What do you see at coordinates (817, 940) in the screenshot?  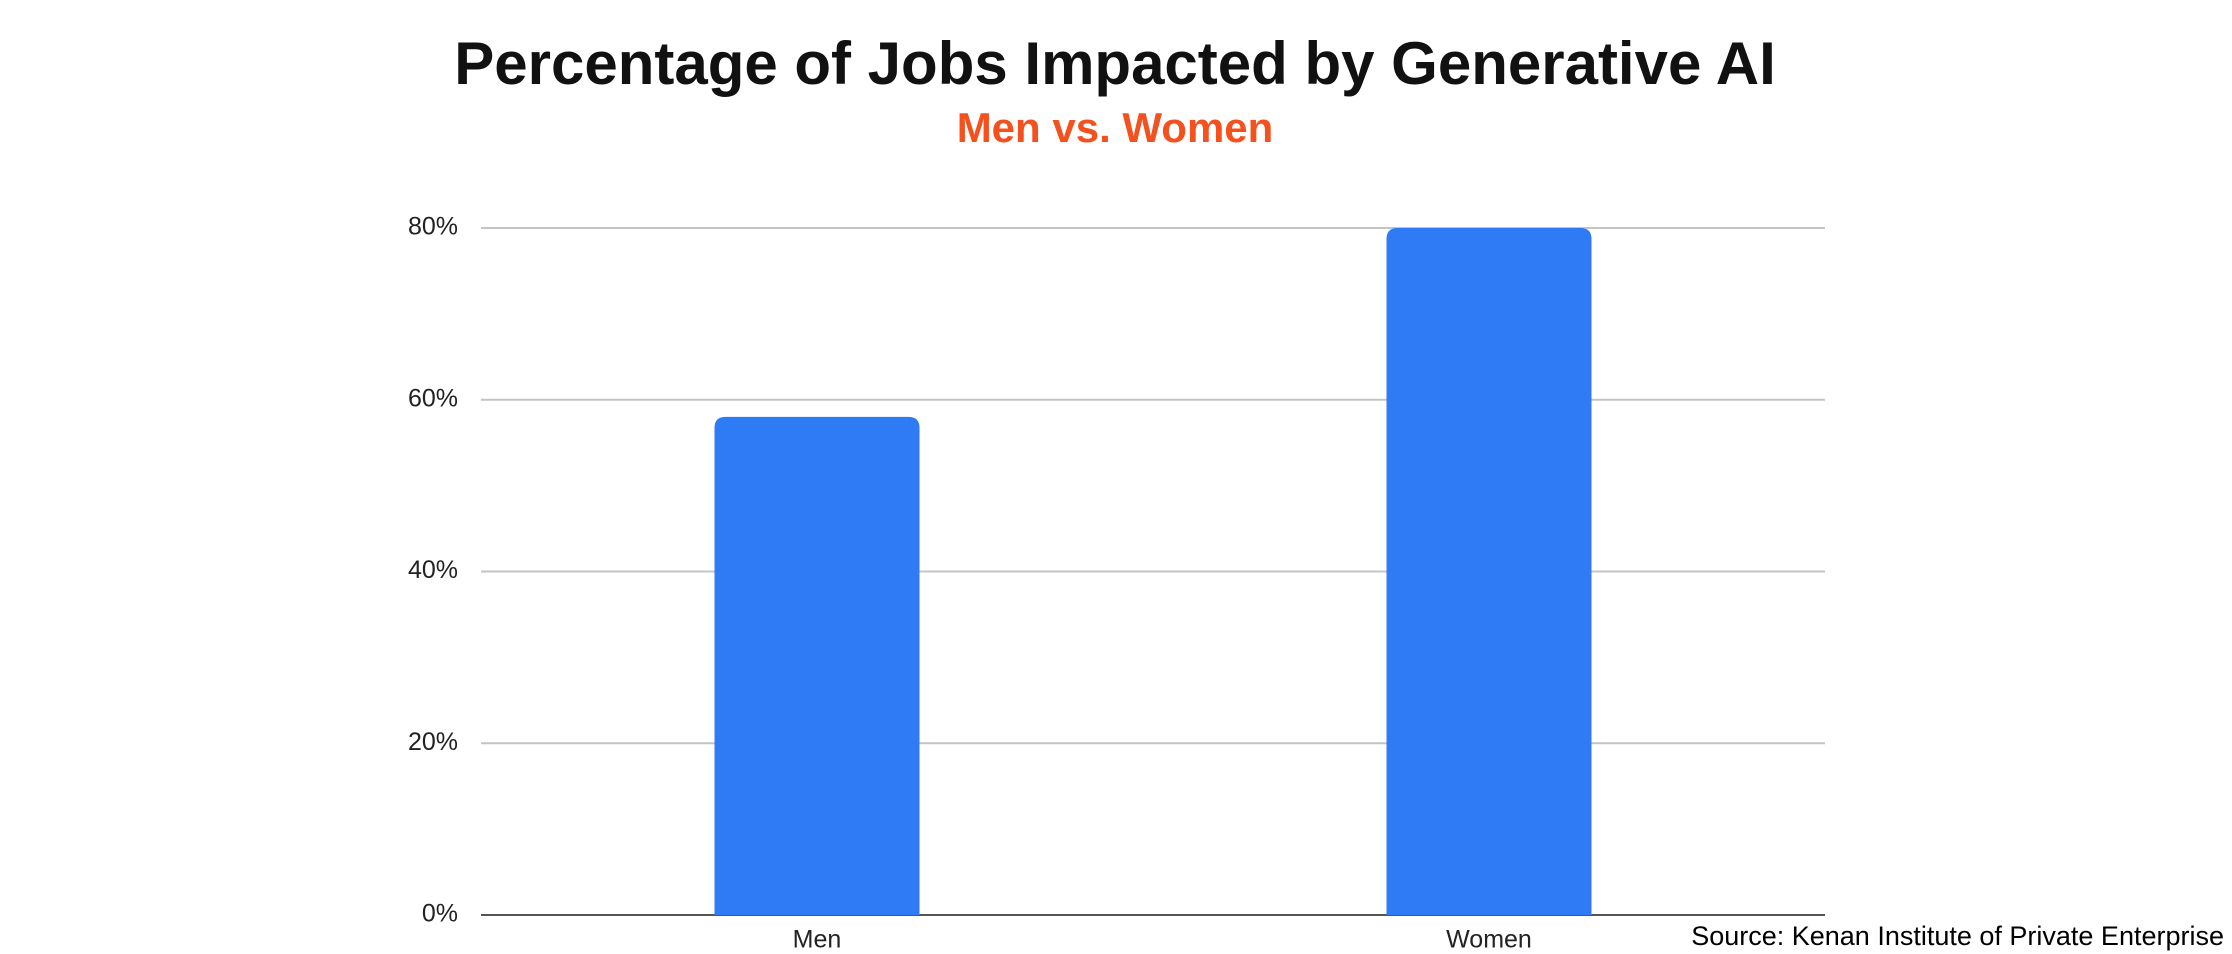 I see `x-tick-label: Men` at bounding box center [817, 940].